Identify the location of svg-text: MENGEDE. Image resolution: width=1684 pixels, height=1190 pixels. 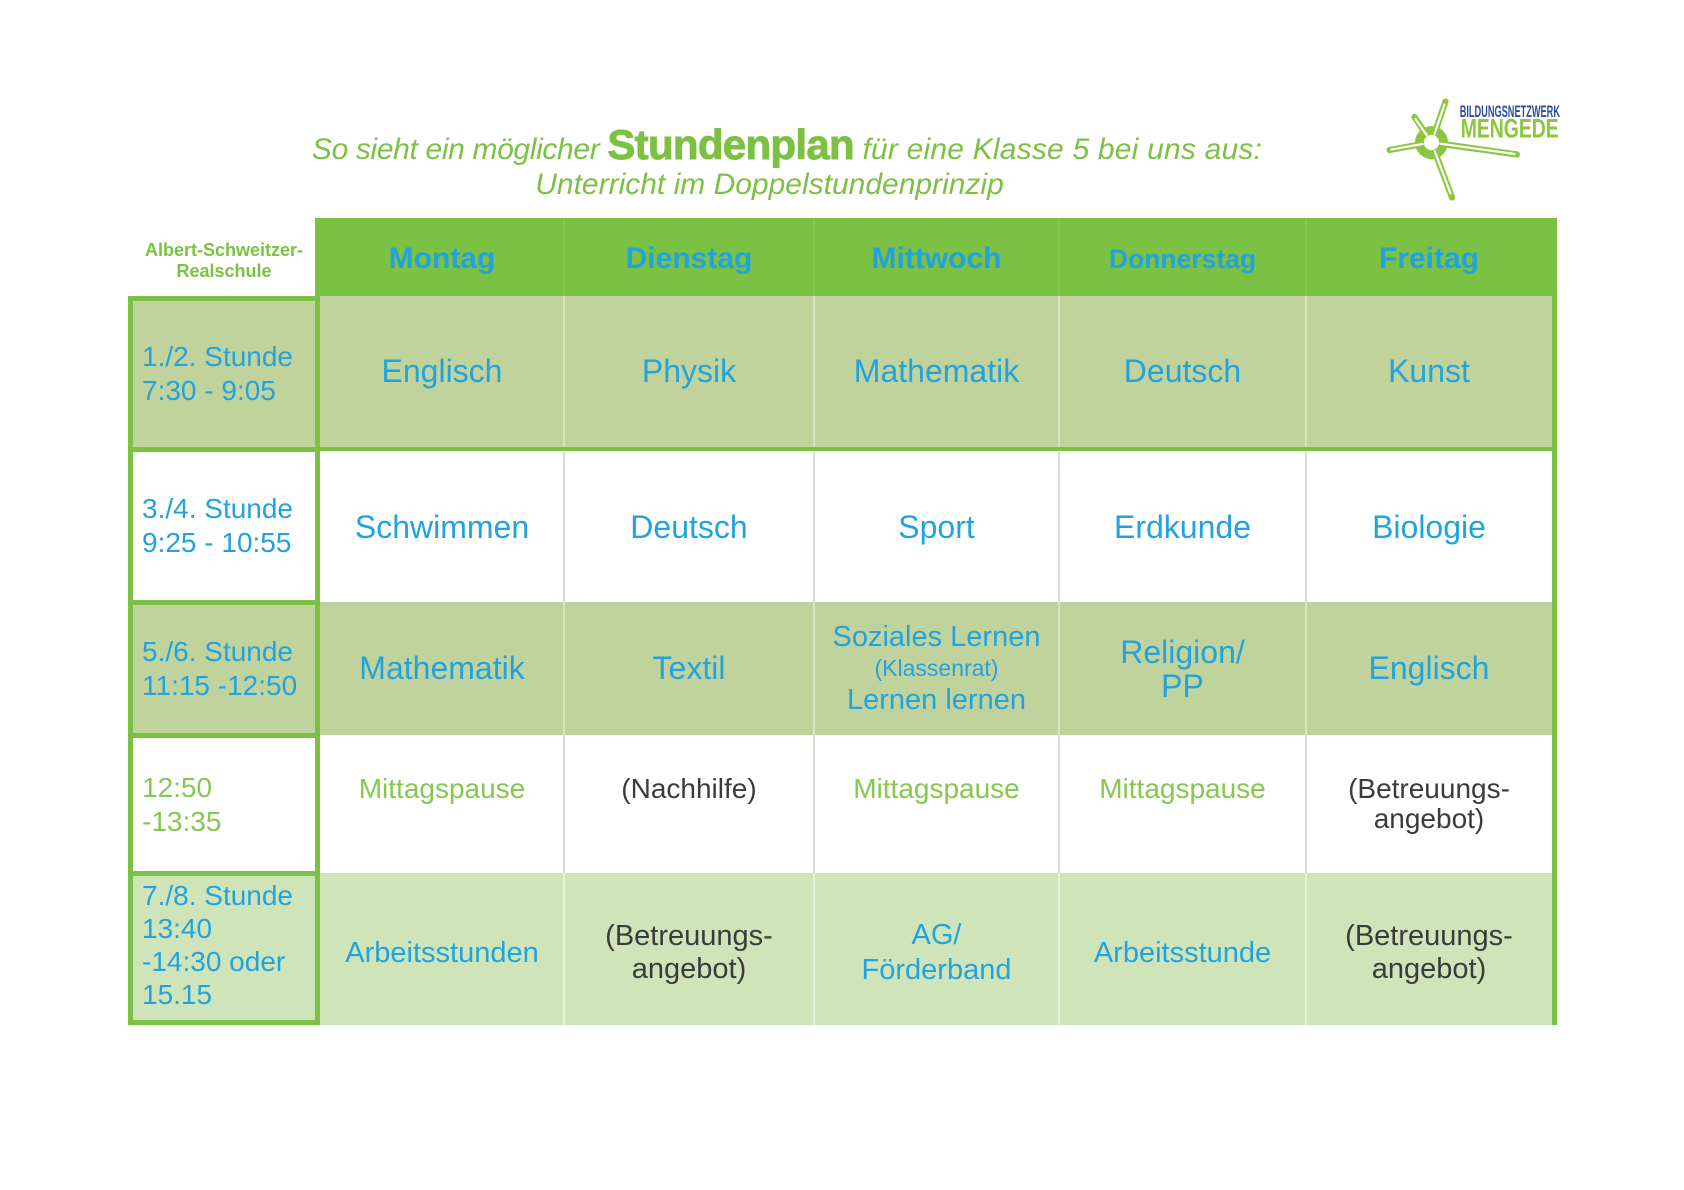
(1510, 128).